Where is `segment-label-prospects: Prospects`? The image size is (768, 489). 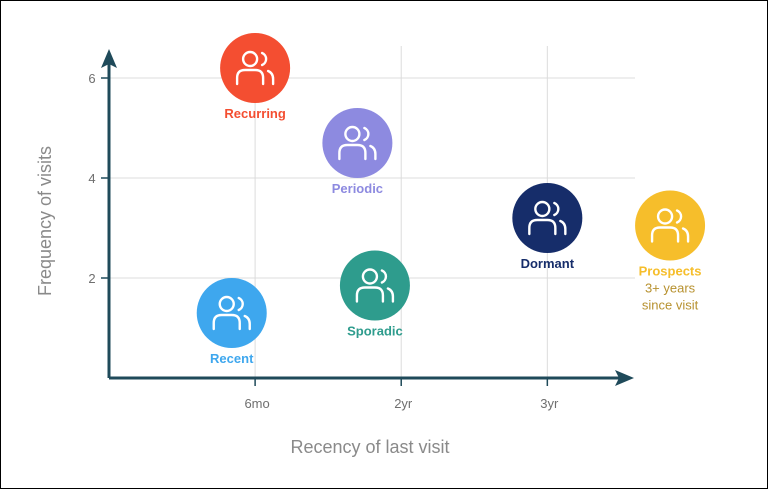
segment-label-prospects: Prospects is located at coordinates (670, 271).